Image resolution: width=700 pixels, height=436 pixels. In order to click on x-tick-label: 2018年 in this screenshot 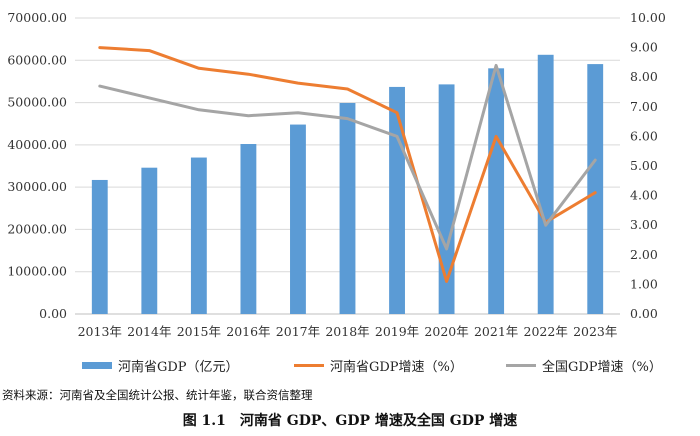, I will do `click(347, 331)`.